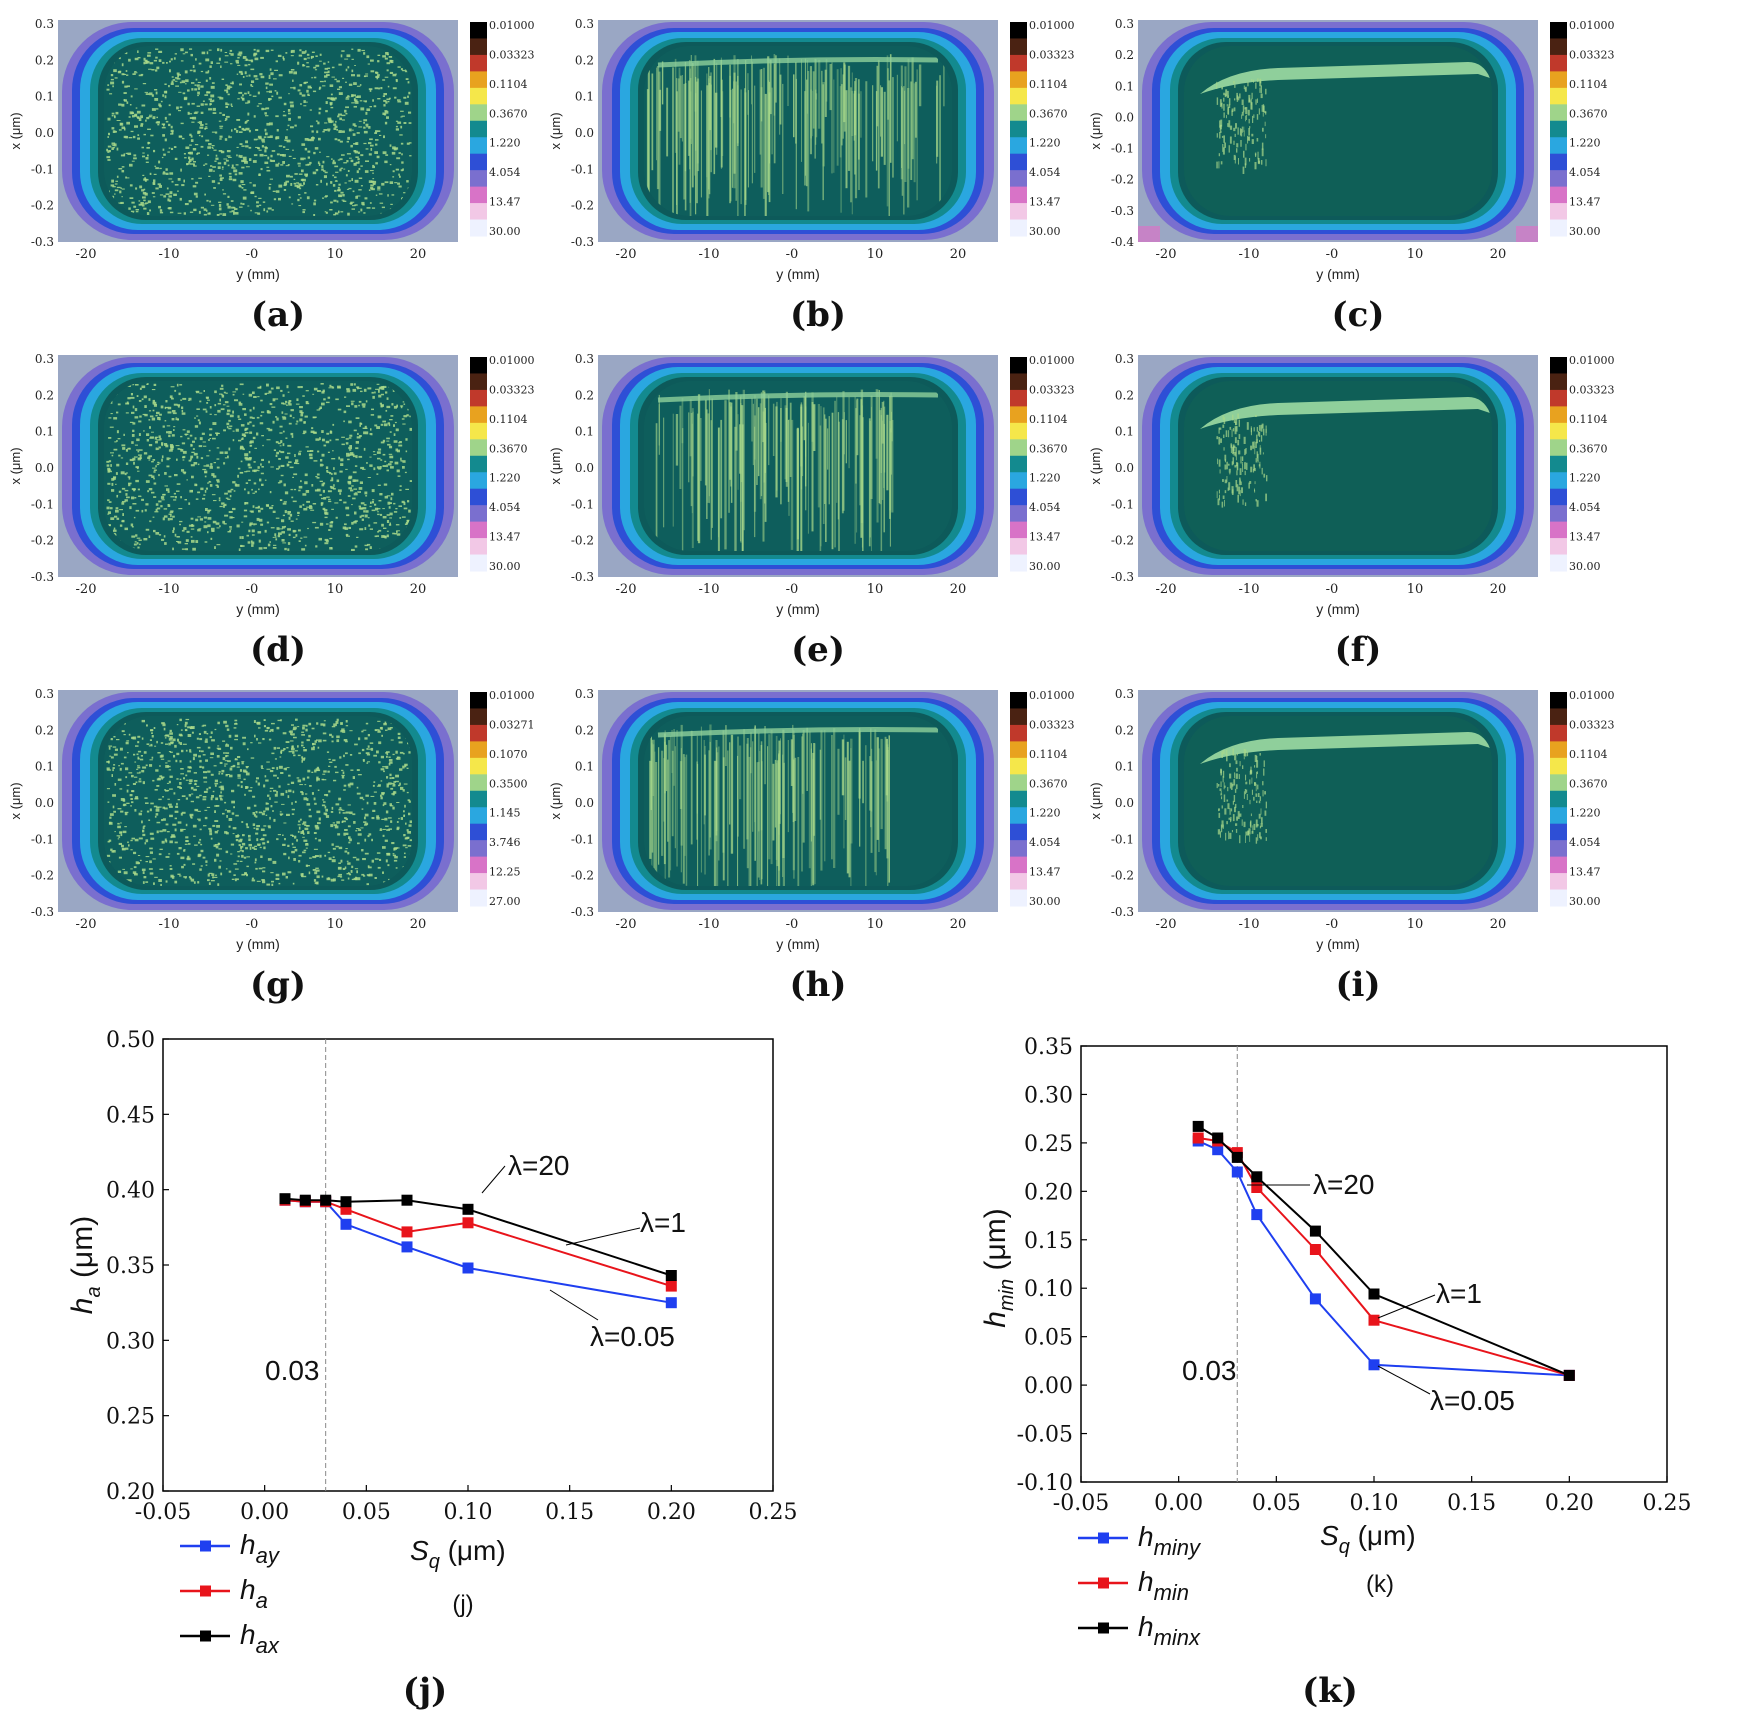 The height and width of the screenshot is (1734, 1759). What do you see at coordinates (468, 1512) in the screenshot?
I see `x-tick-label: 0.10` at bounding box center [468, 1512].